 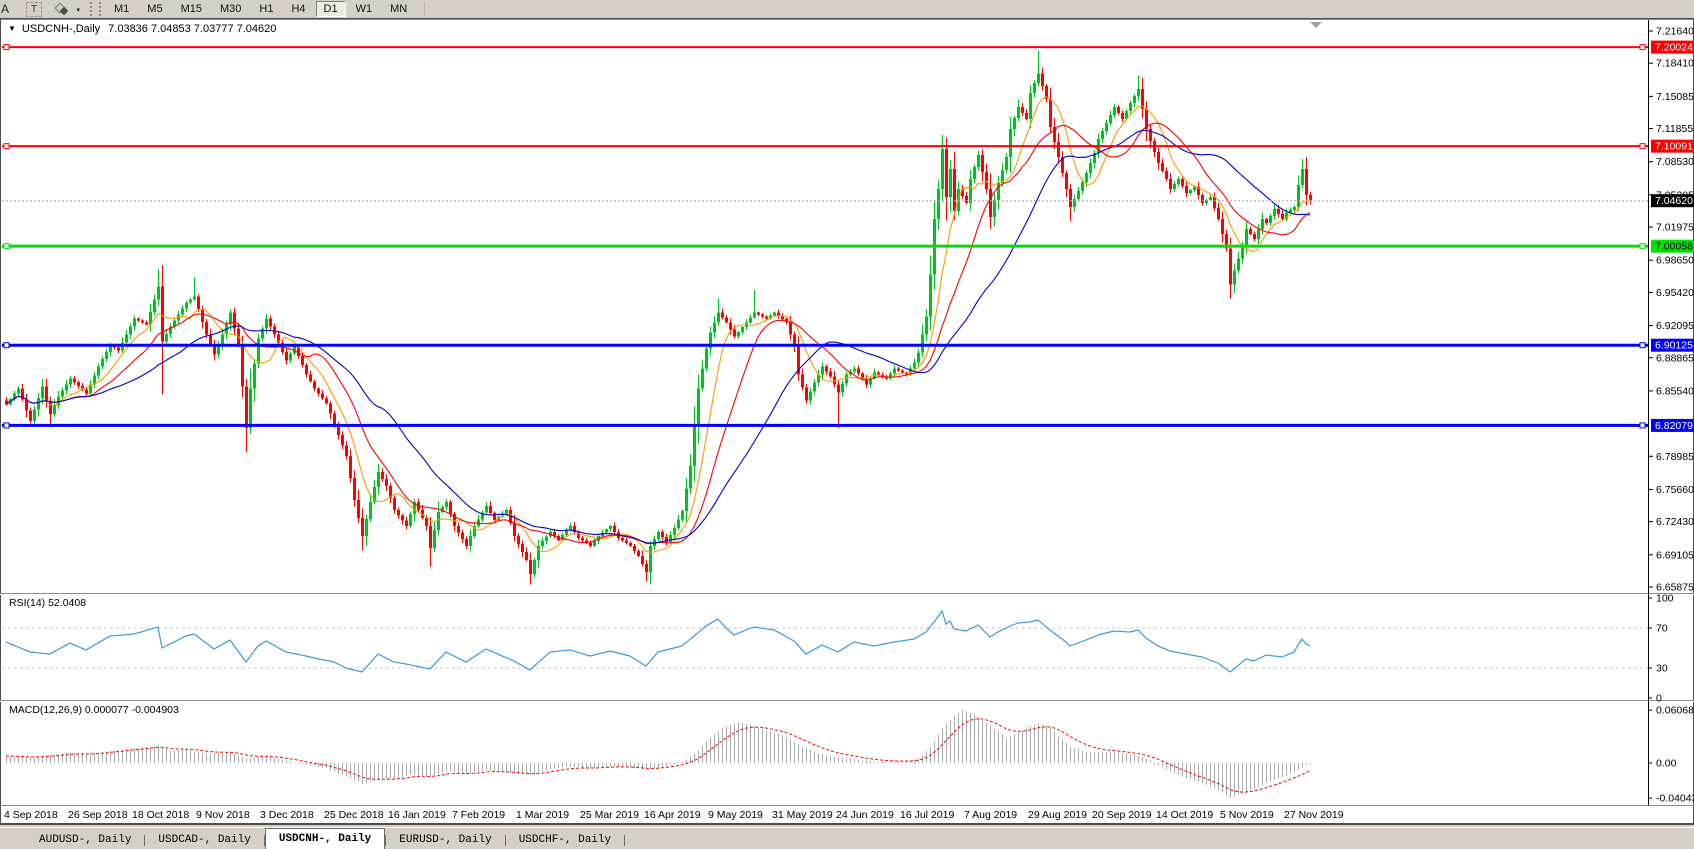 What do you see at coordinates (1675, 64) in the screenshot?
I see `price-tick-label: 7.18410` at bounding box center [1675, 64].